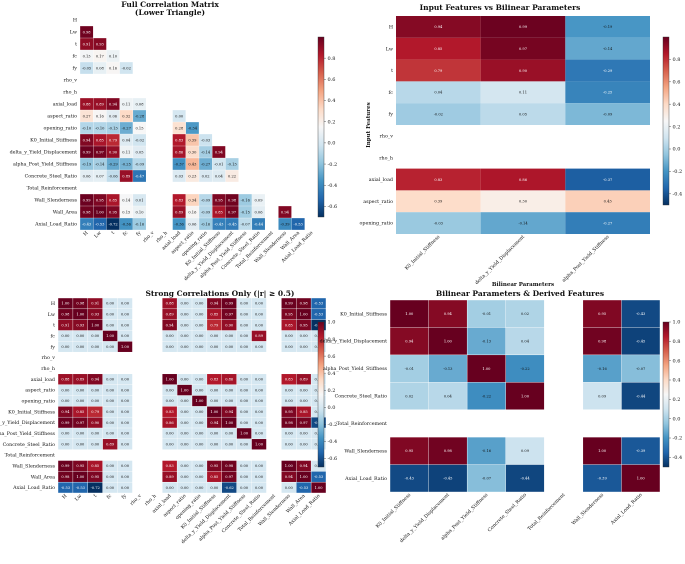  What do you see at coordinates (28, 434) in the screenshot?
I see `row-label: alpha_Post_Yield_Stiffness` at bounding box center [28, 434].